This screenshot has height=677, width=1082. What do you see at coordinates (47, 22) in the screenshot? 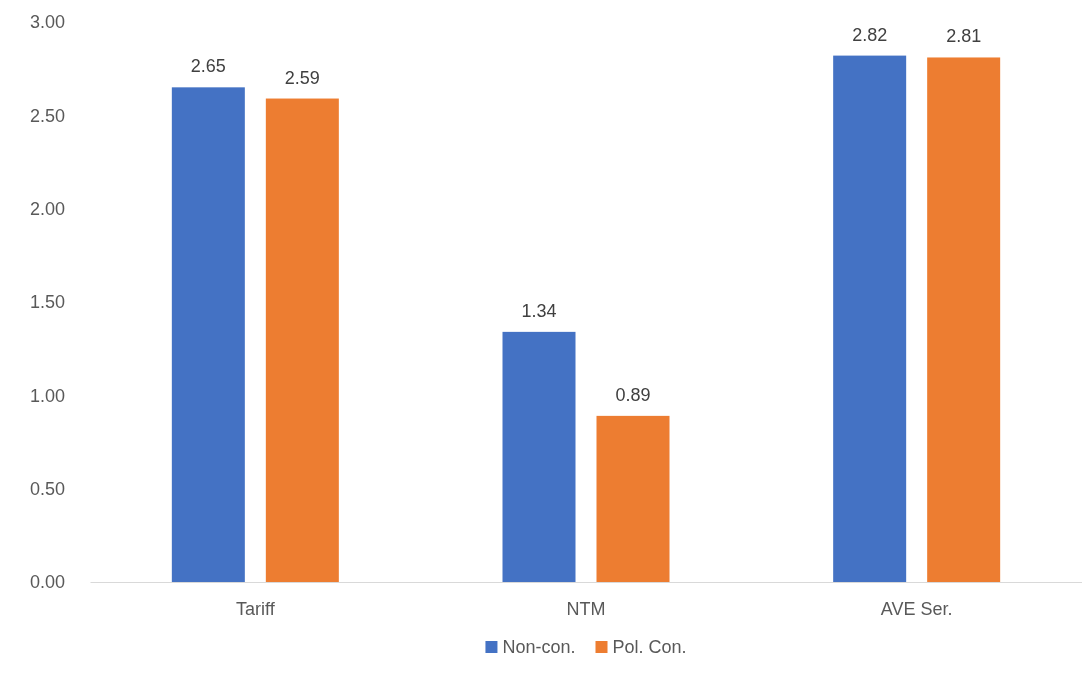
I see `y-tick-label: 3.00` at bounding box center [47, 22].